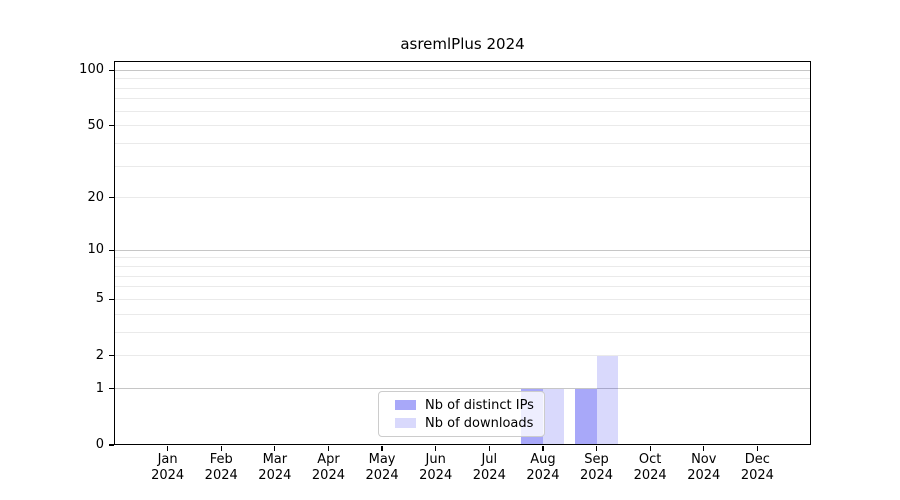 This screenshot has width=900, height=500. What do you see at coordinates (275, 467) in the screenshot?
I see `x-tick-label: Mar 2024` at bounding box center [275, 467].